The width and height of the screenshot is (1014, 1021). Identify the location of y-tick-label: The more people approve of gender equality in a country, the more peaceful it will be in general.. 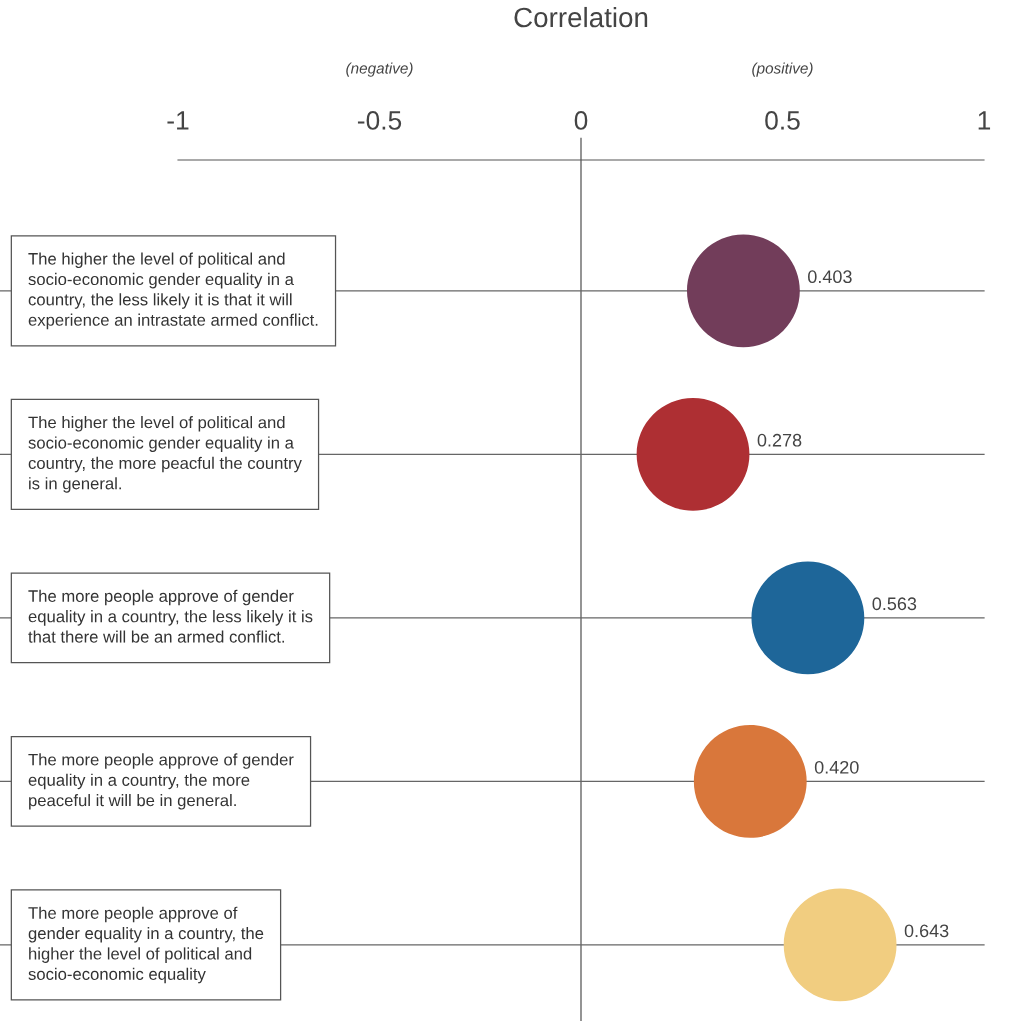
(161, 781).